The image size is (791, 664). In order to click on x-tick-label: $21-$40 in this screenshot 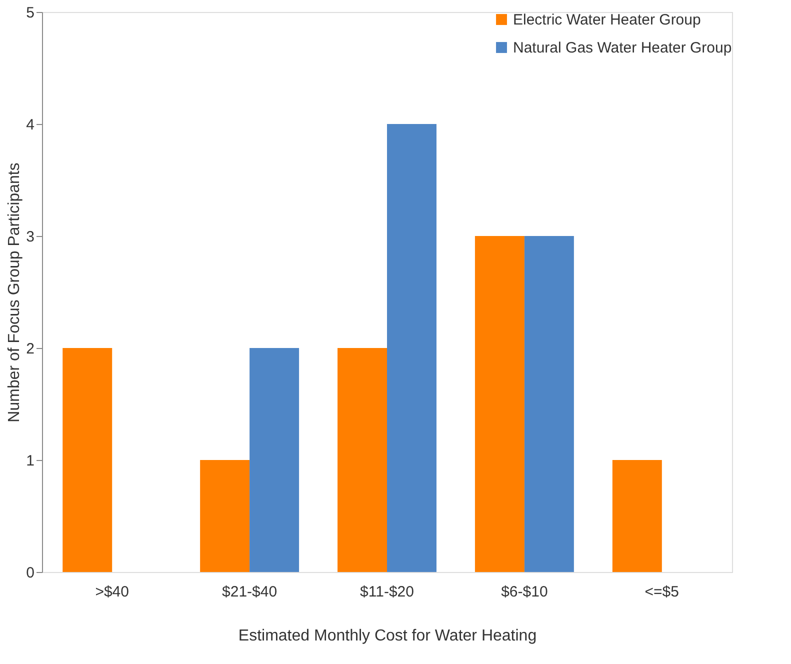, I will do `click(250, 592)`.